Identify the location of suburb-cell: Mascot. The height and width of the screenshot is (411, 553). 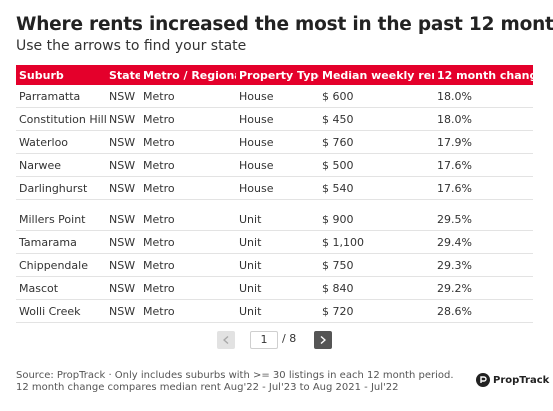
(61, 288).